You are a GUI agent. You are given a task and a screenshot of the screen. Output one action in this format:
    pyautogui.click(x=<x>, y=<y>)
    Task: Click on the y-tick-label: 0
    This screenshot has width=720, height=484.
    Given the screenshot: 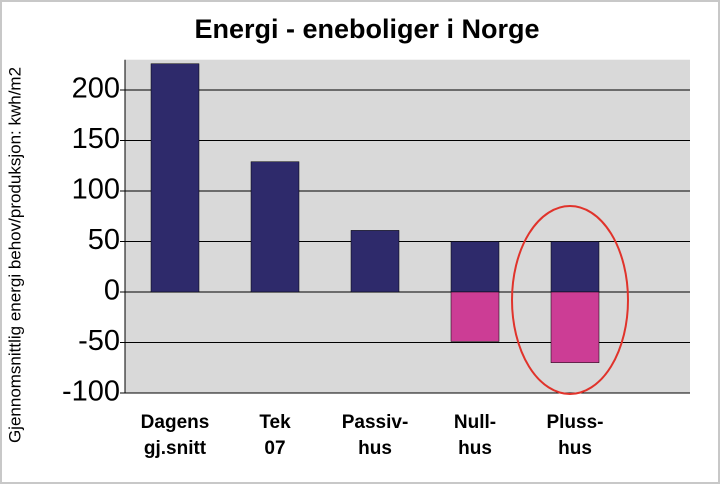 What is the action you would take?
    pyautogui.click(x=112, y=291)
    